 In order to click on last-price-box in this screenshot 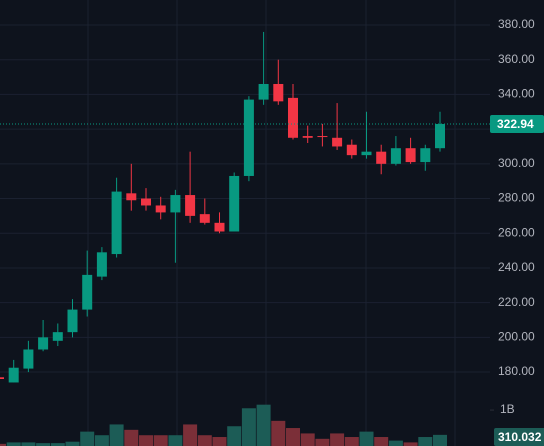, I will do `click(517, 124)`.